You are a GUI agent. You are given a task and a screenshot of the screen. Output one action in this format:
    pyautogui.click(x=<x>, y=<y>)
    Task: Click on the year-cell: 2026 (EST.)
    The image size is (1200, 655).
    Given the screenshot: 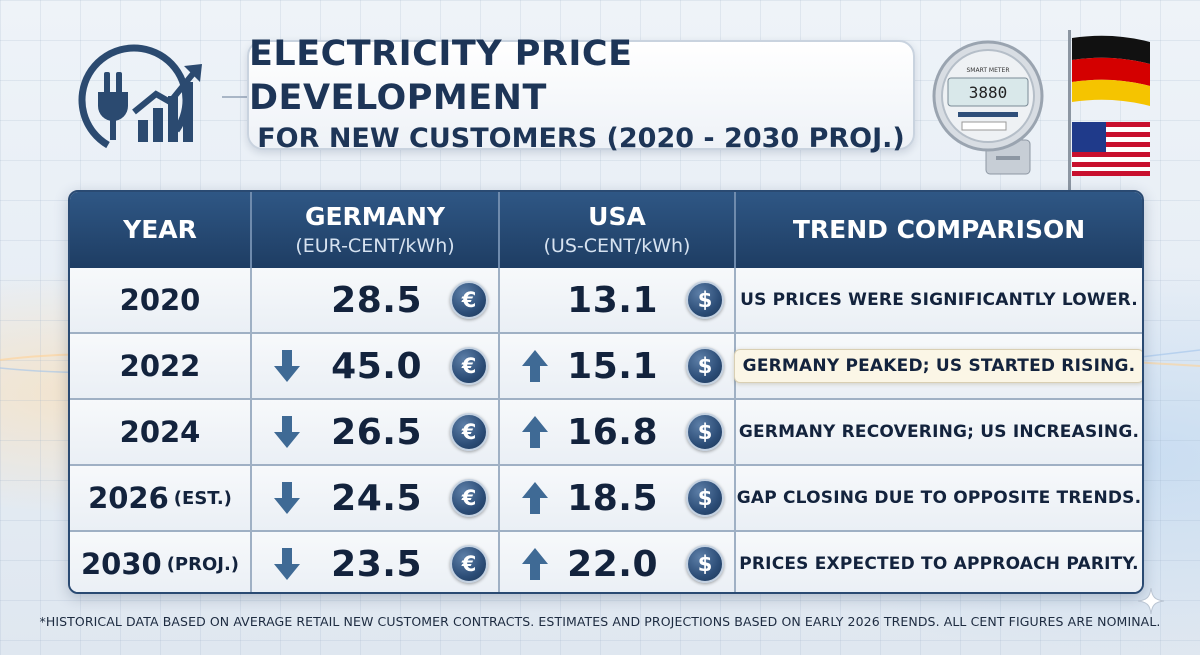 What is the action you would take?
    pyautogui.click(x=161, y=498)
    